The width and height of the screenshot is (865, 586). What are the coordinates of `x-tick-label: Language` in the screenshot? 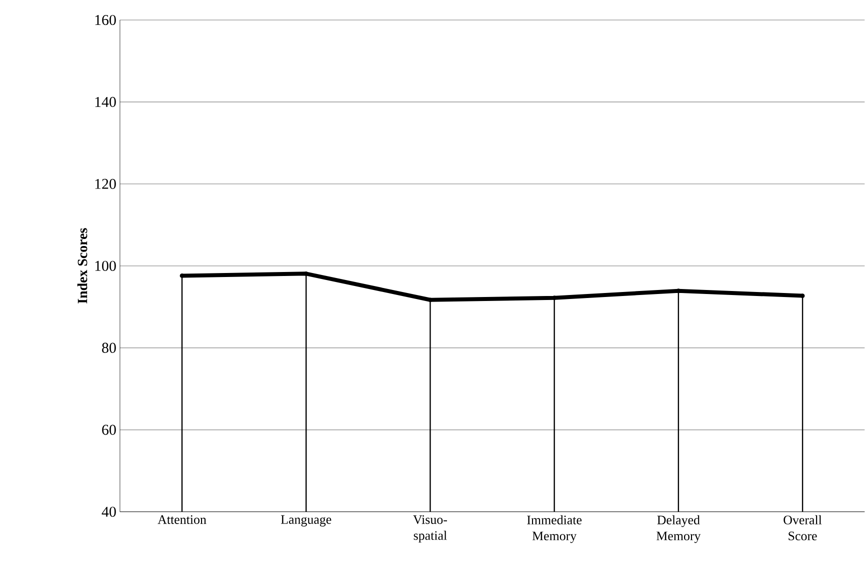 It's located at (306, 521).